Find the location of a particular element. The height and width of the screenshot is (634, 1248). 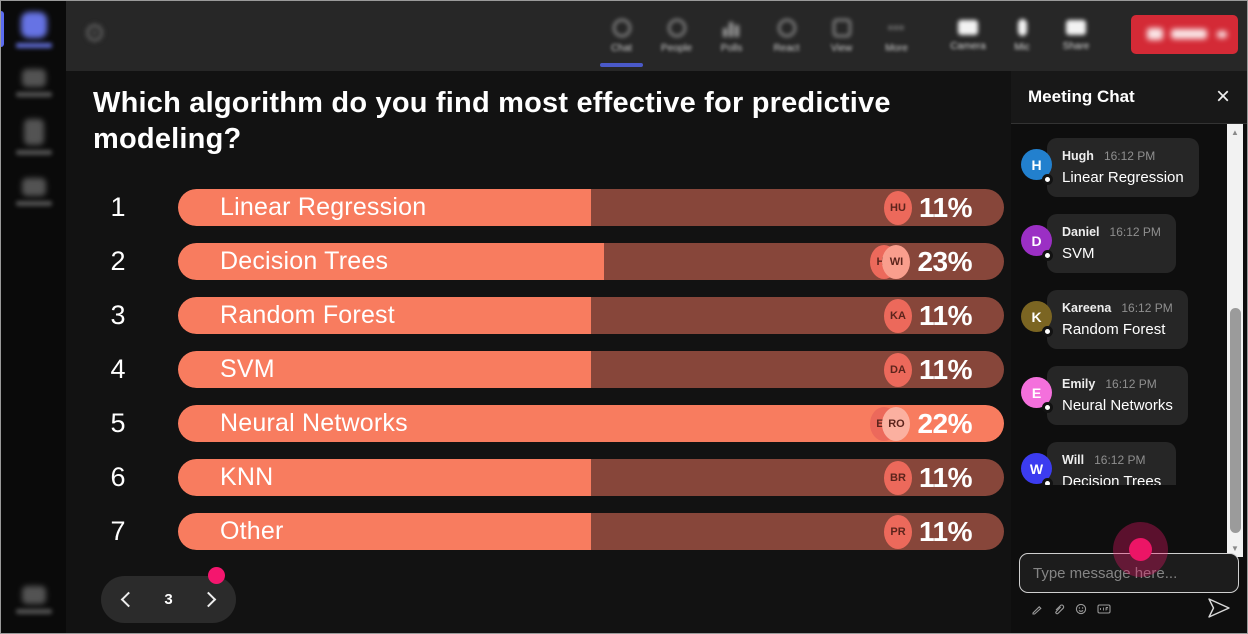

chat-message-text: Random Forest is located at coordinates (1114, 329).